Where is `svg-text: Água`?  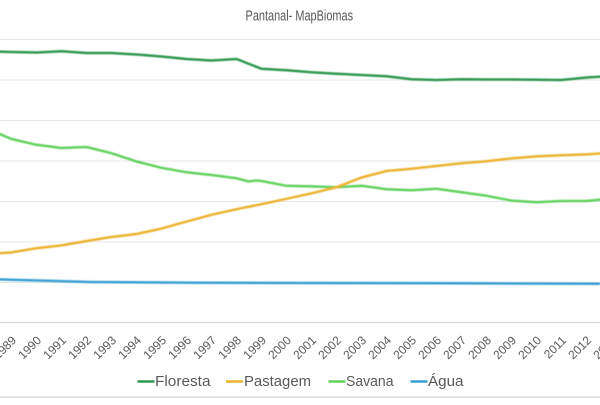
svg-text: Água is located at coordinates (446, 381).